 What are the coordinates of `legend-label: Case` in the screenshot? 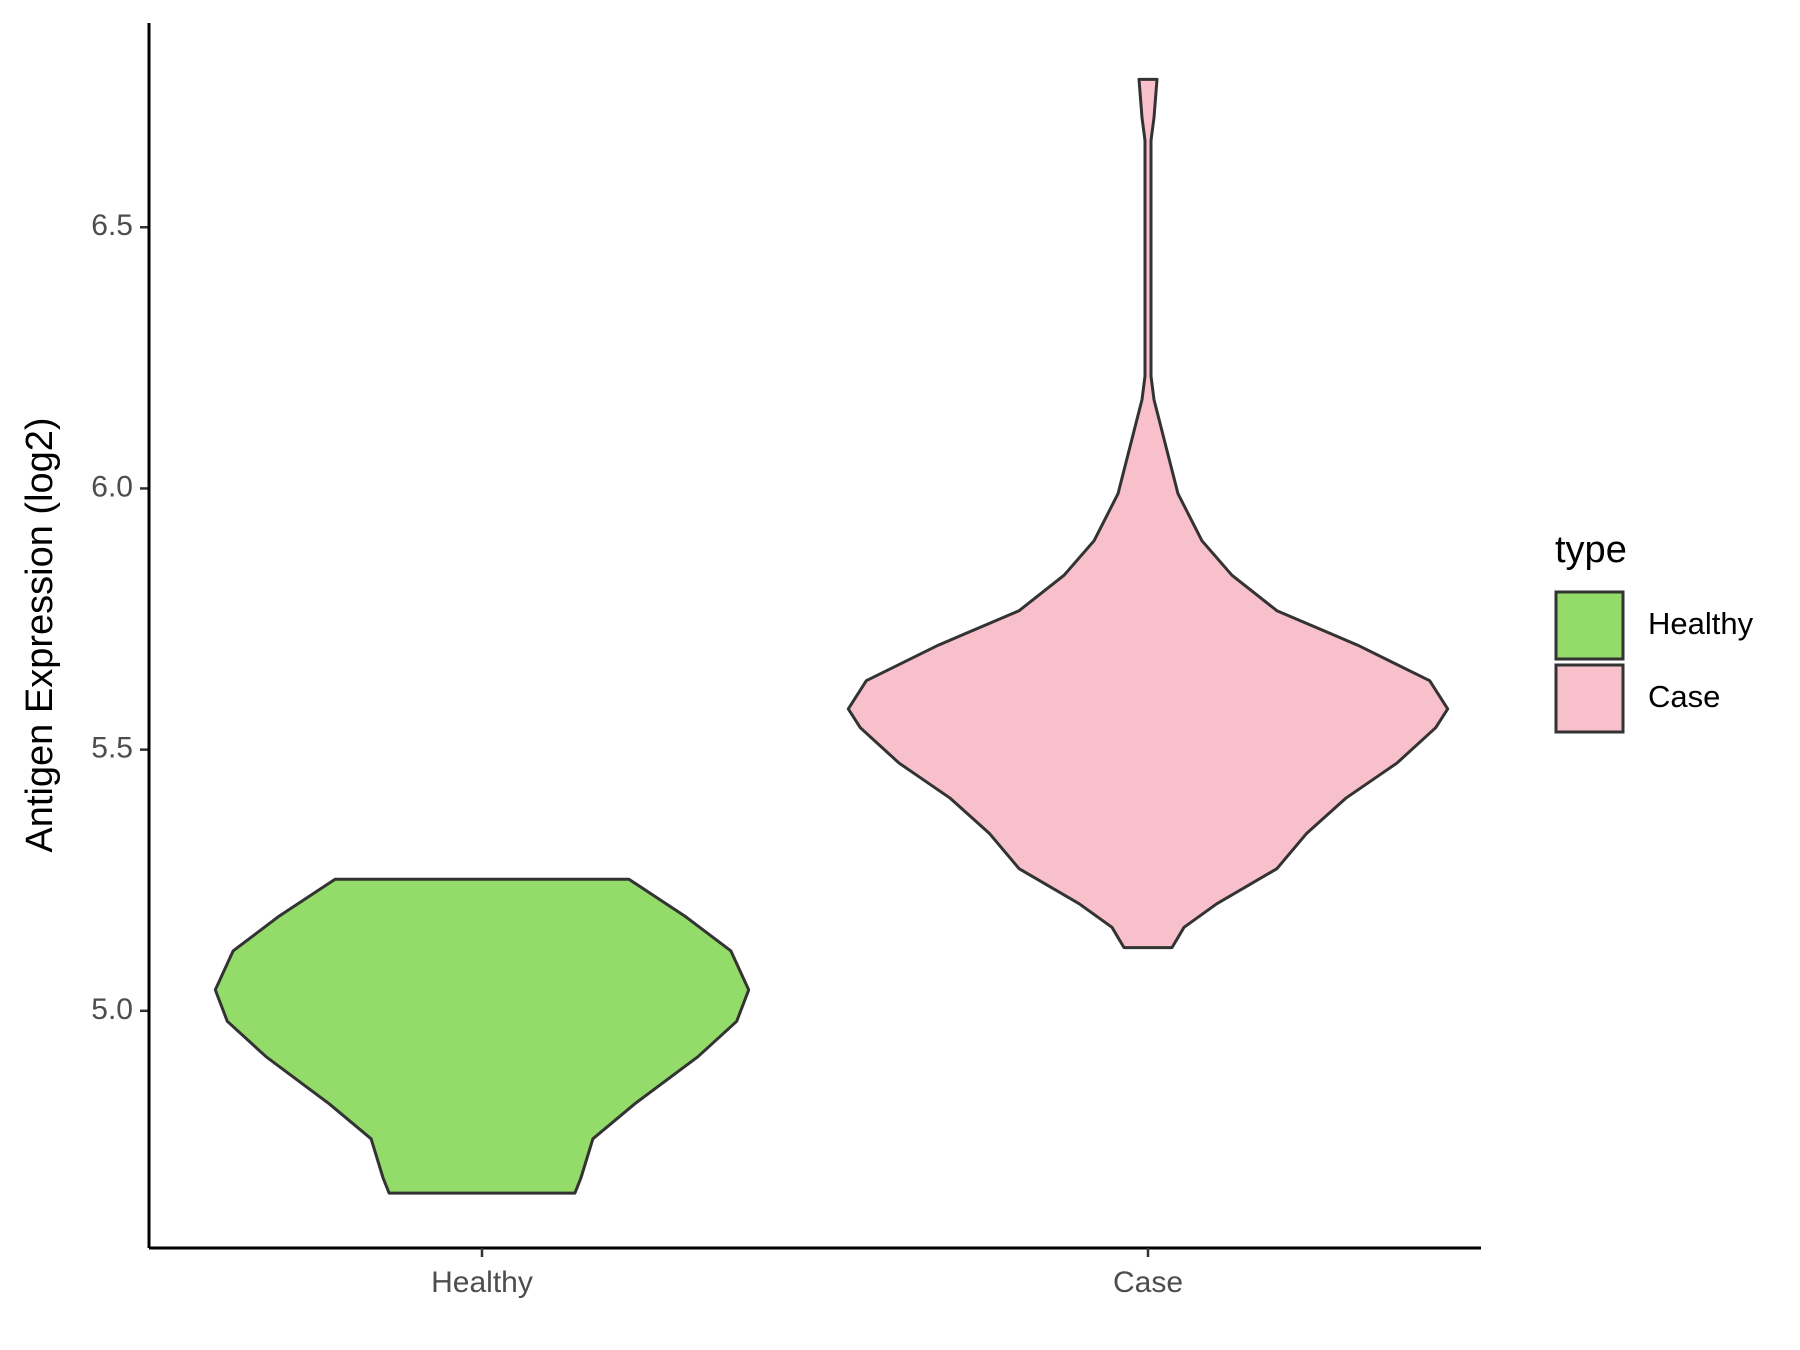 It's located at (1684, 696).